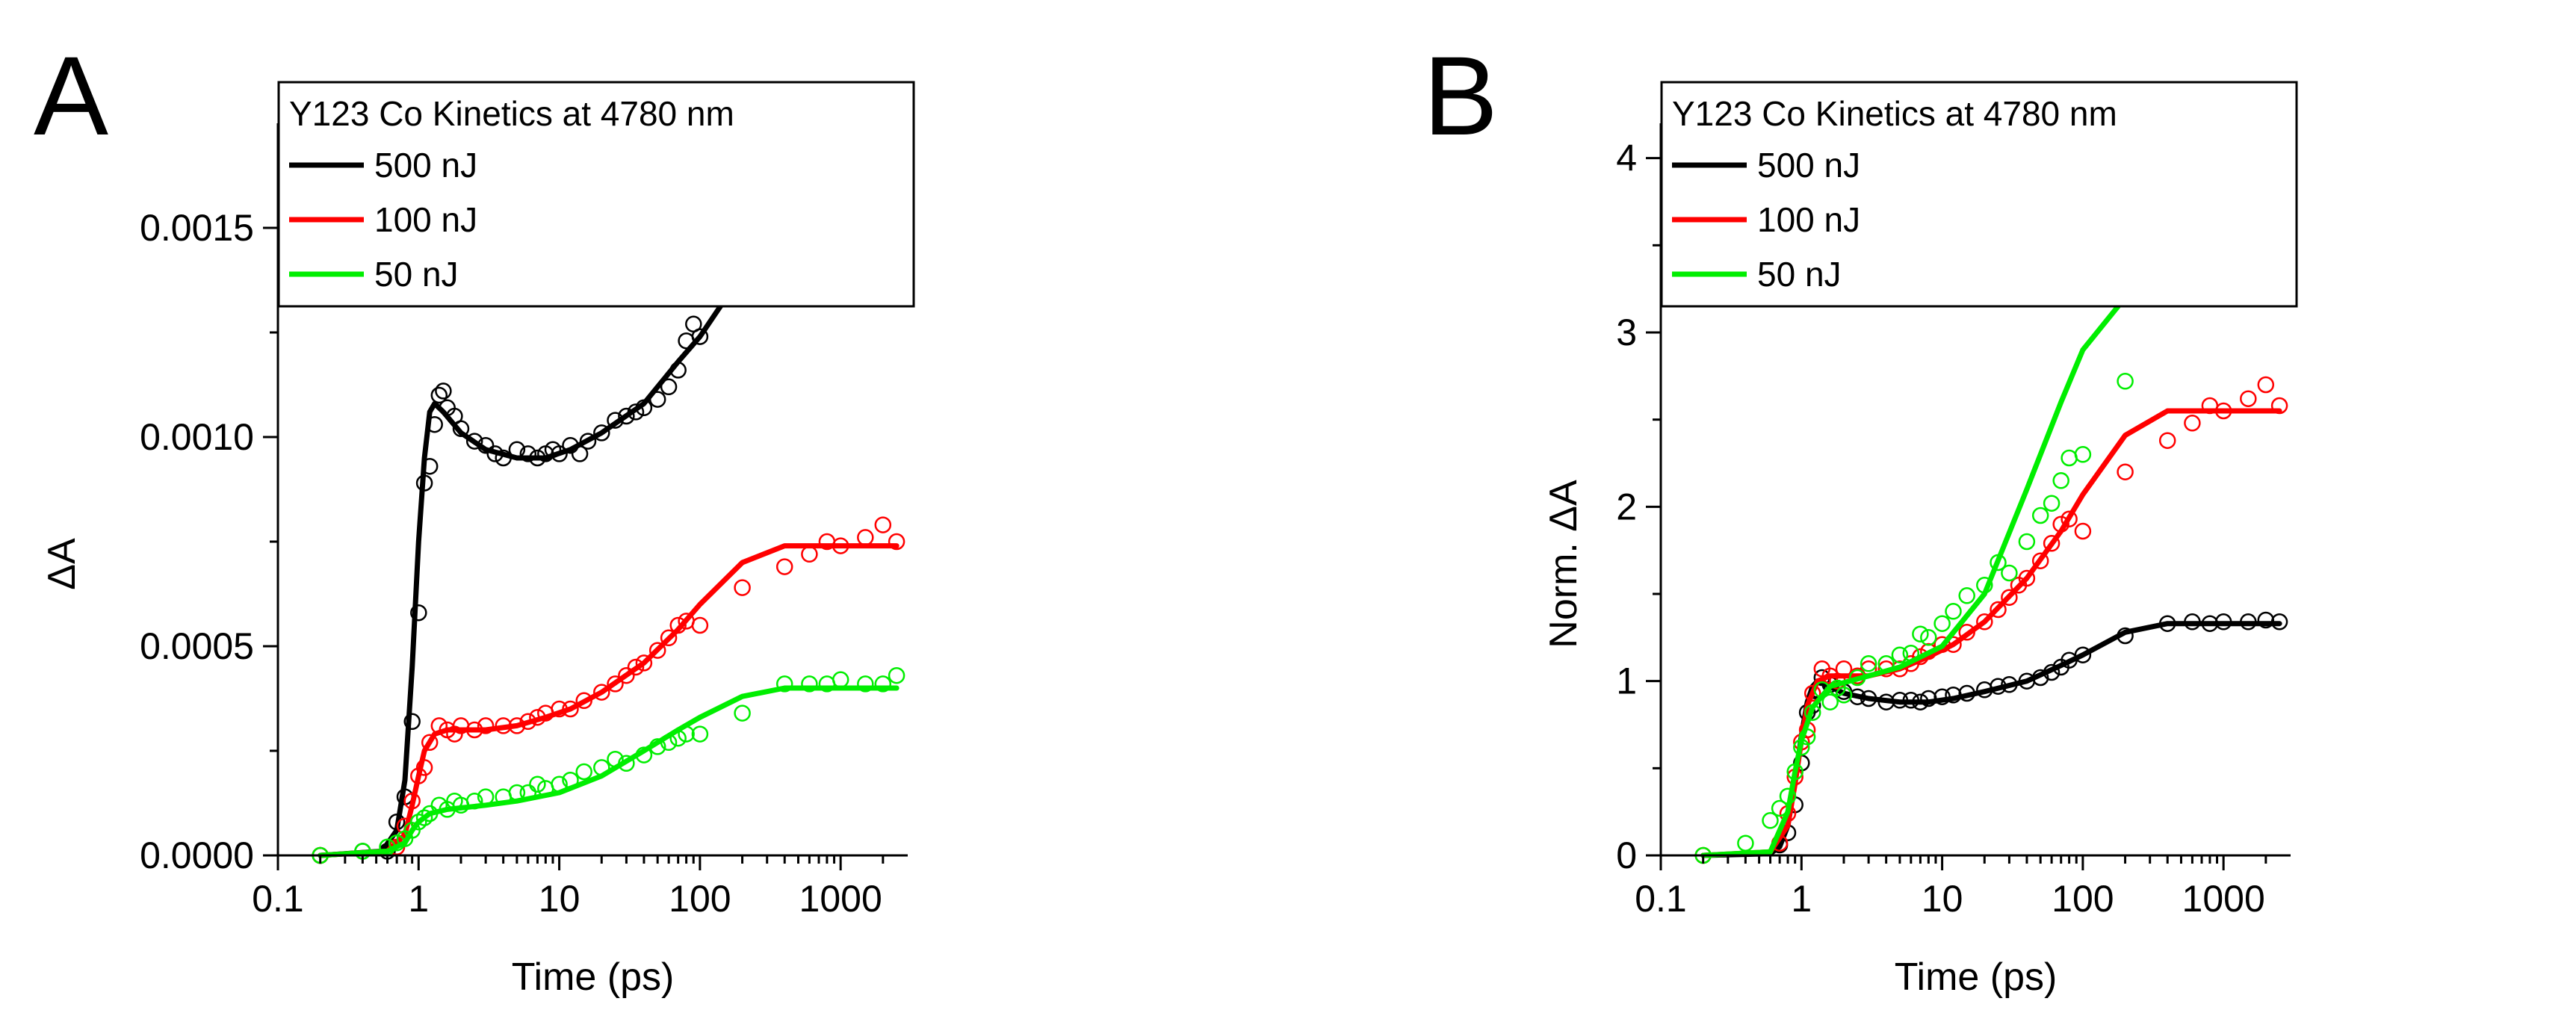 The width and height of the screenshot is (2576, 1022). I want to click on y-tick-label: 0.0005, so click(197, 646).